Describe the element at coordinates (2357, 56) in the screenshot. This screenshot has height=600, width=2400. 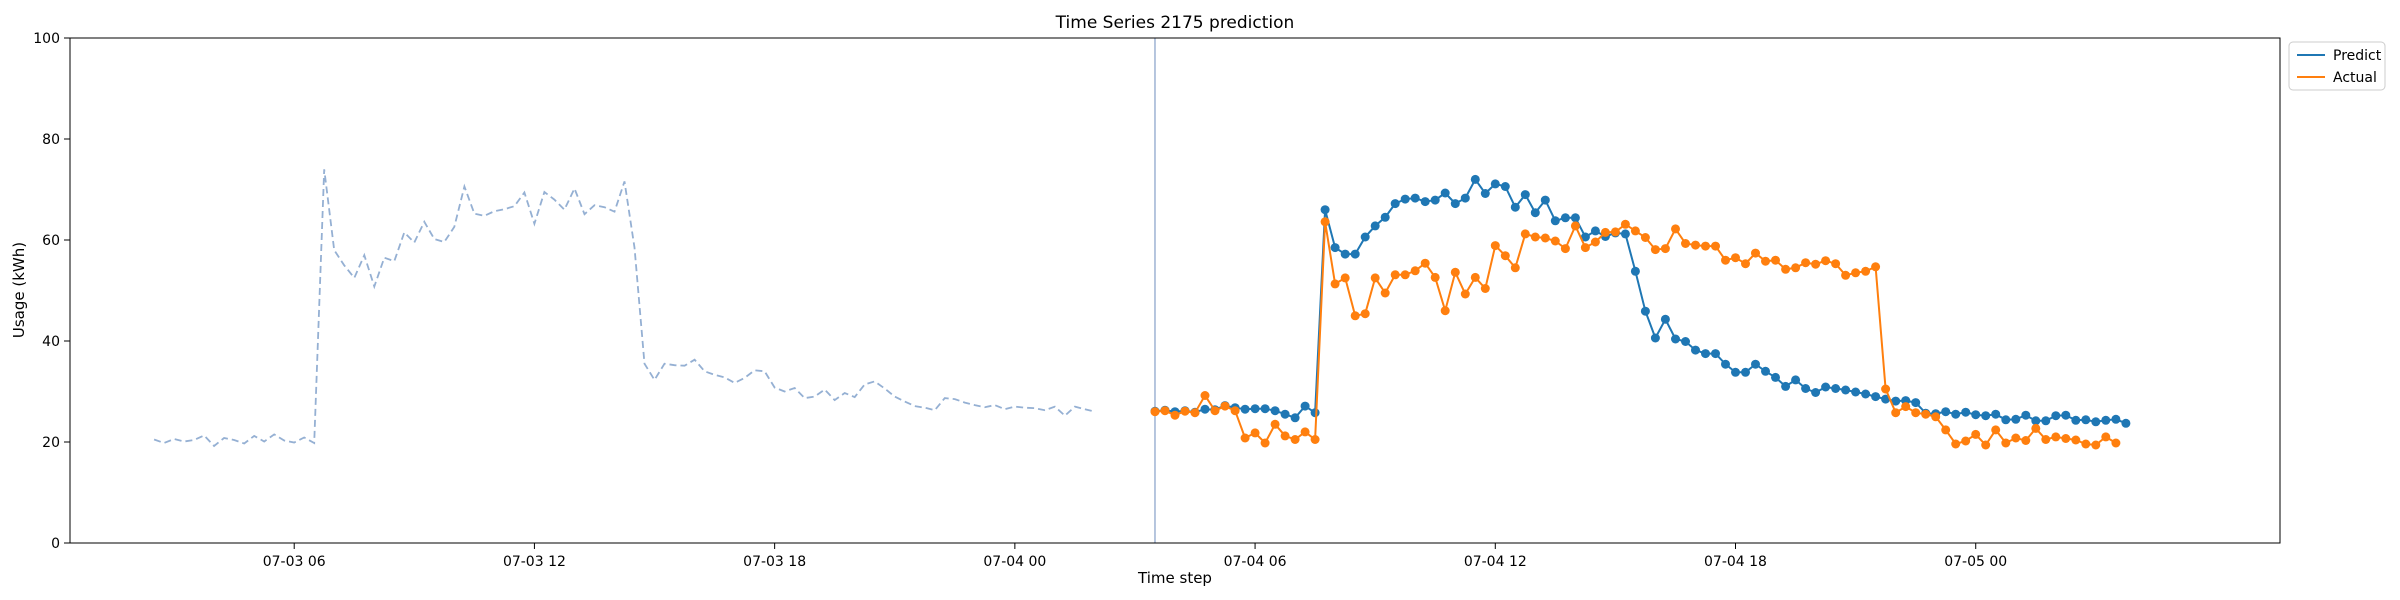
I see `legend-label-predict: Predict` at that location.